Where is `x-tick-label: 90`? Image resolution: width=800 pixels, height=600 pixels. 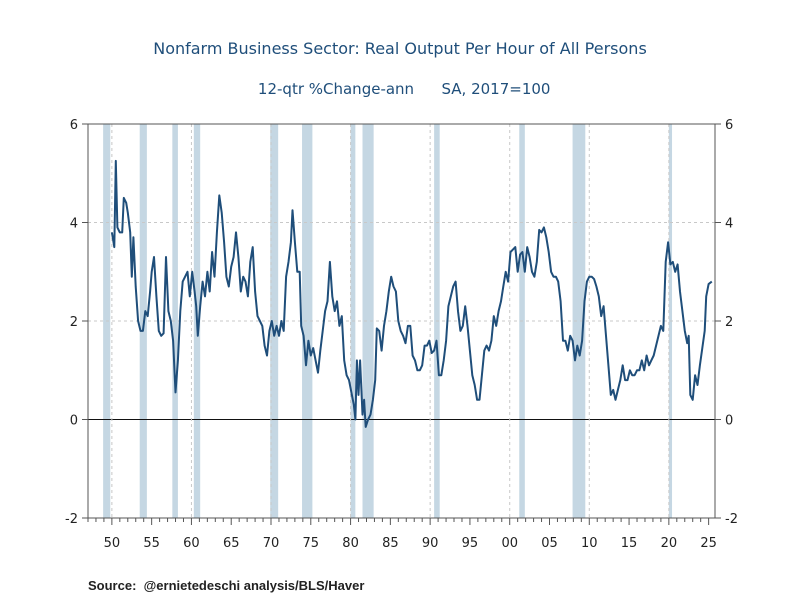 x-tick-label: 90 is located at coordinates (430, 543).